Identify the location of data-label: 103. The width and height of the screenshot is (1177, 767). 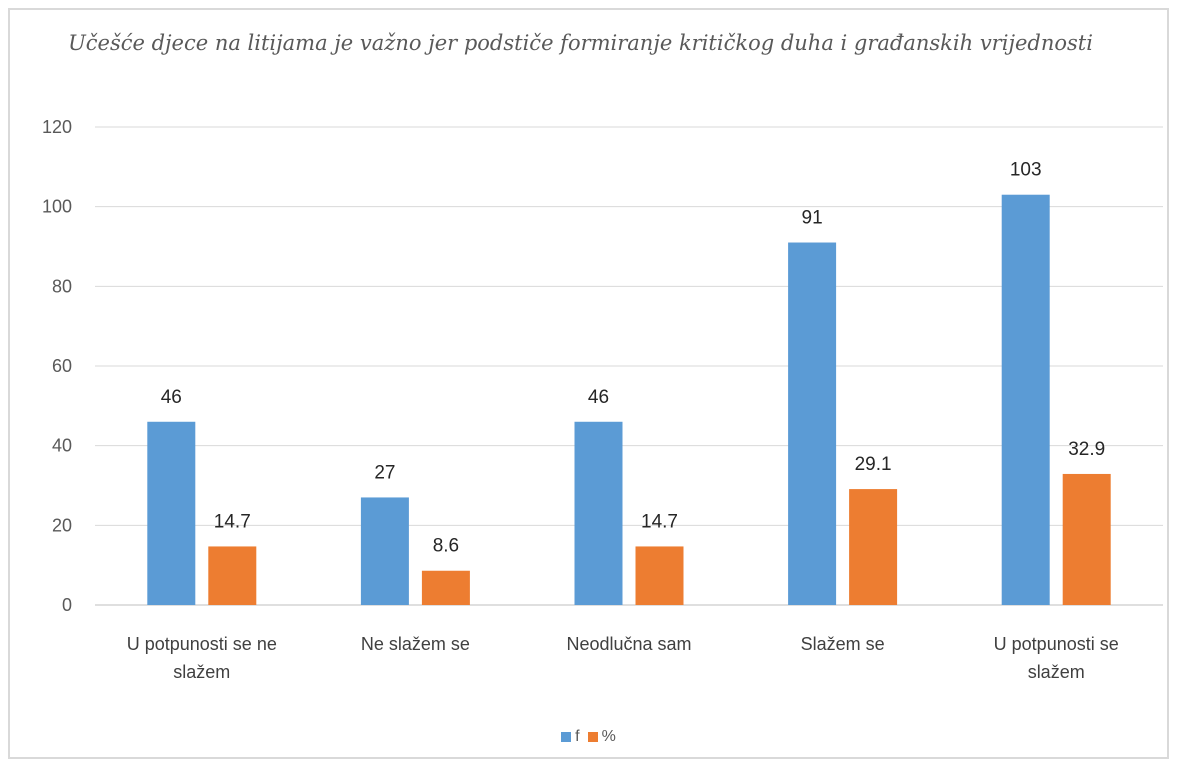
(1026, 170).